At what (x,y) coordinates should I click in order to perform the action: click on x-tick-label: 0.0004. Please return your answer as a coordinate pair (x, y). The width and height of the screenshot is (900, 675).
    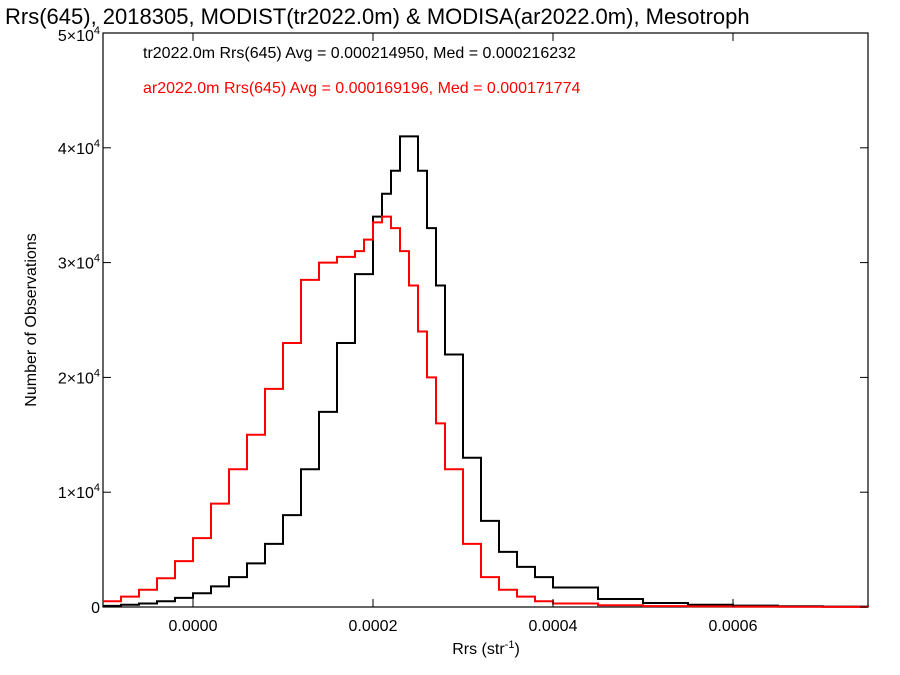
    Looking at the image, I should click on (553, 626).